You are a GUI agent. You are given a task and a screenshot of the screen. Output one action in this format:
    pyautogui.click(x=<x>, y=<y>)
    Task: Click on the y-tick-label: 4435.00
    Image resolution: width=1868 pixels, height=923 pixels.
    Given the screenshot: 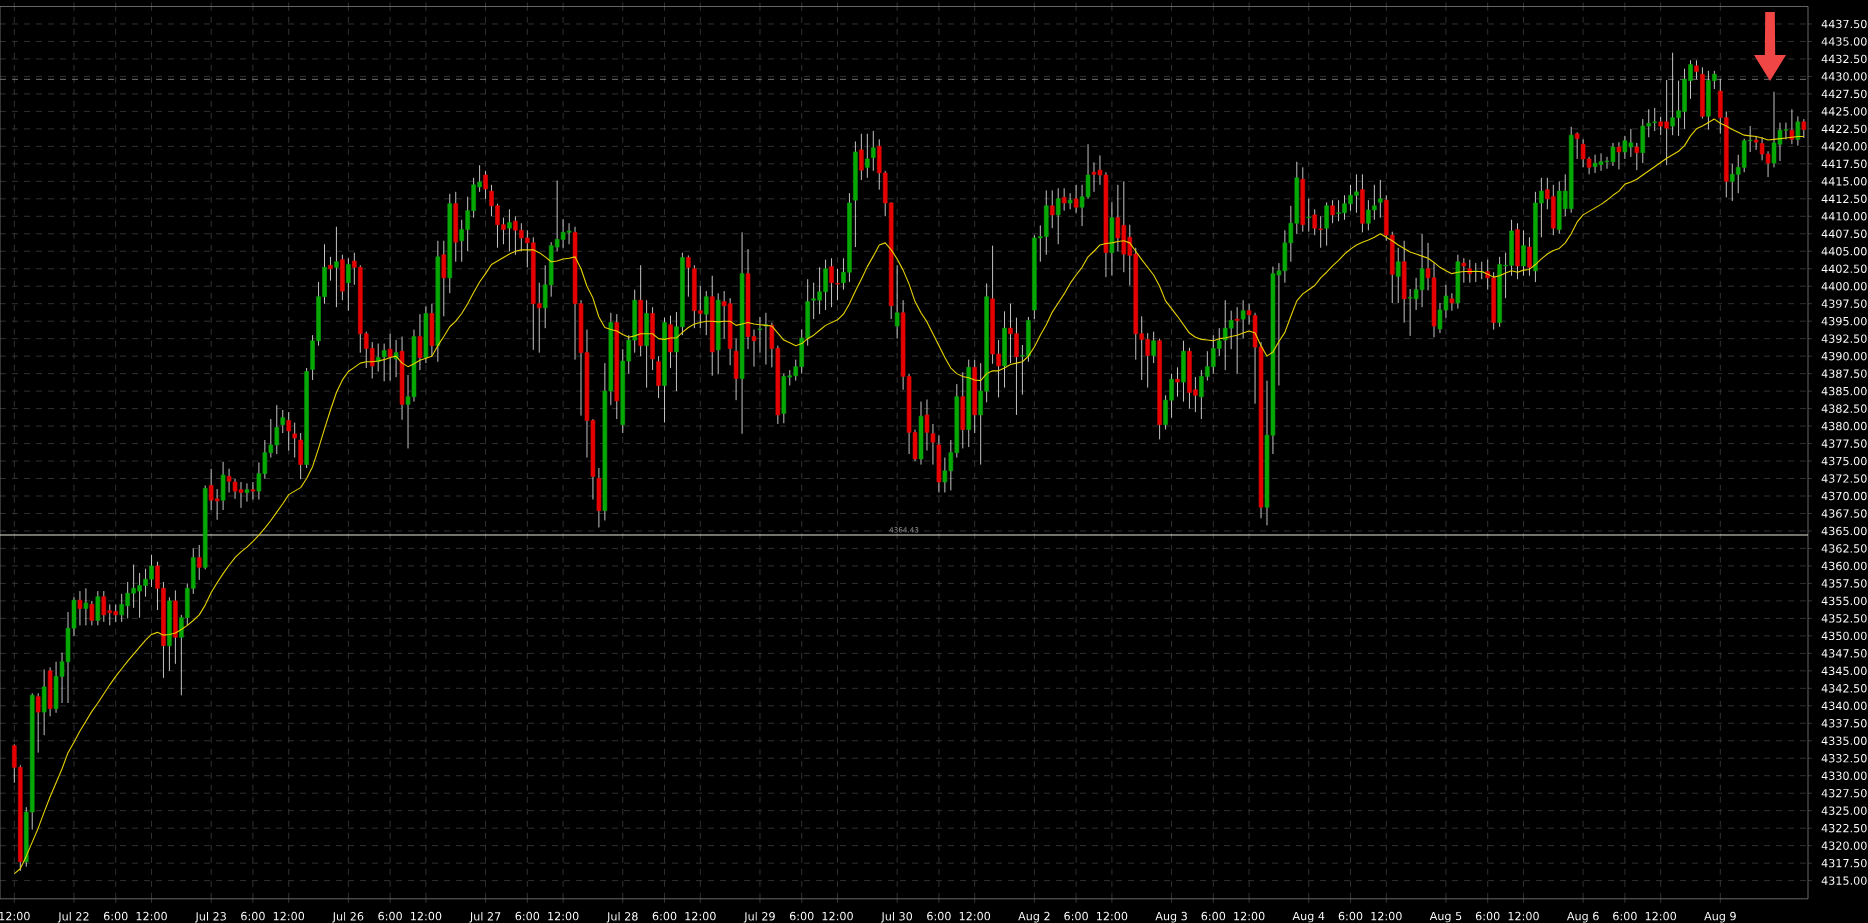 What is the action you would take?
    pyautogui.click(x=1844, y=41)
    